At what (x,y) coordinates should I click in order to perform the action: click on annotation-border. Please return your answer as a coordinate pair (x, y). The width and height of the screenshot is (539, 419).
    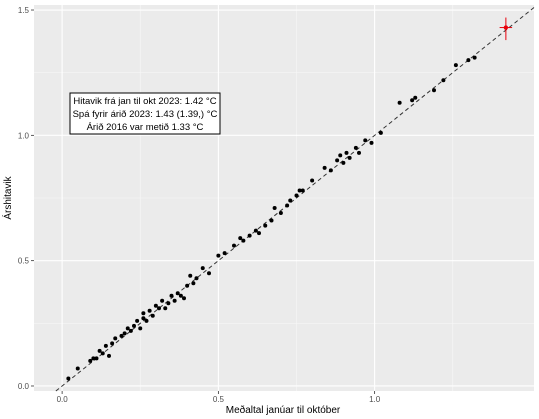
    Looking at the image, I should click on (145, 113).